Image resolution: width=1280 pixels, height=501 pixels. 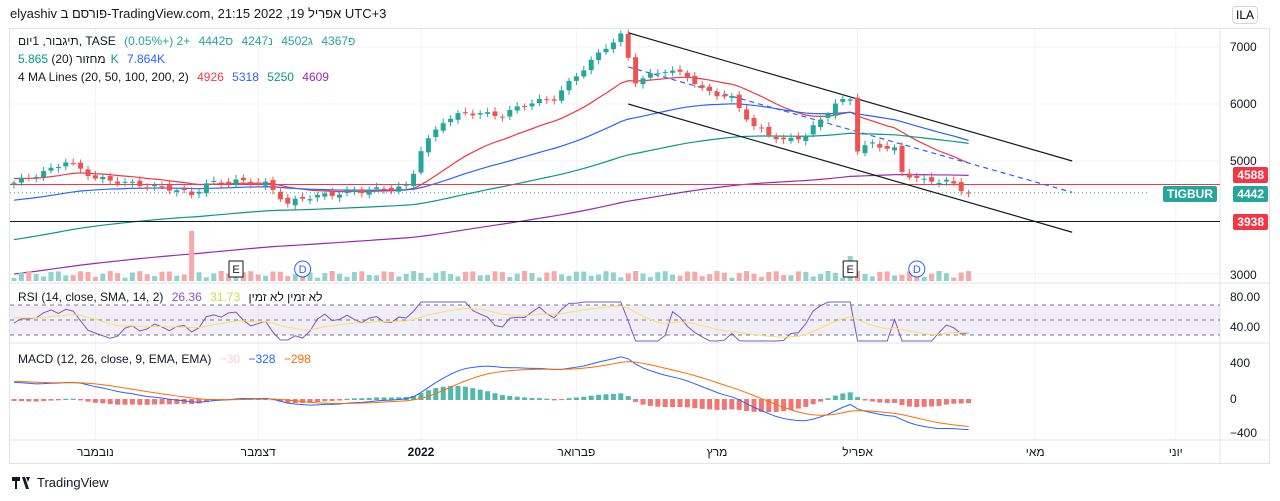 What do you see at coordinates (115, 359) in the screenshot?
I see `macd-label: MACD (12, 26, close, 9, EMA, EMA)` at bounding box center [115, 359].